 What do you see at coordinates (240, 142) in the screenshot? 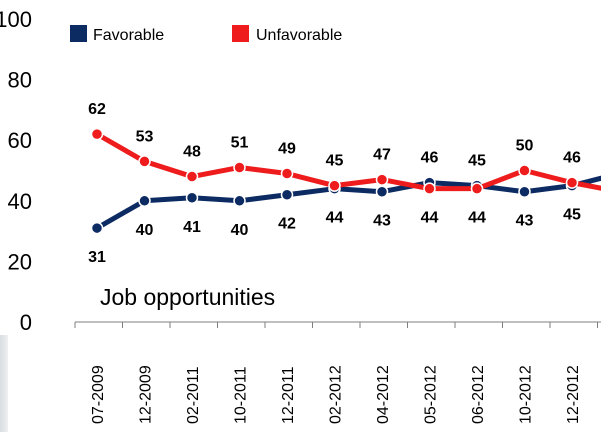
I see `data-label: 51` at bounding box center [240, 142].